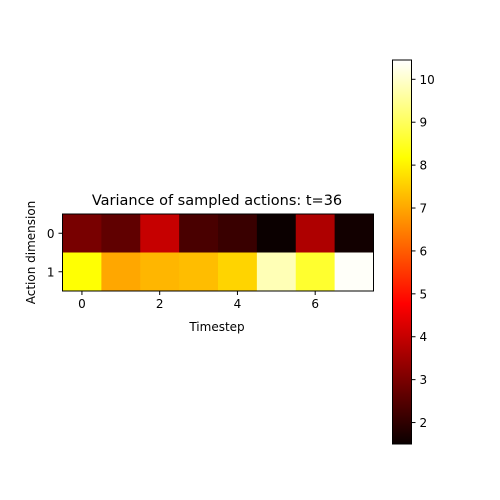 The image size is (500, 500). I want to click on heatmap-cells, so click(218, 253).